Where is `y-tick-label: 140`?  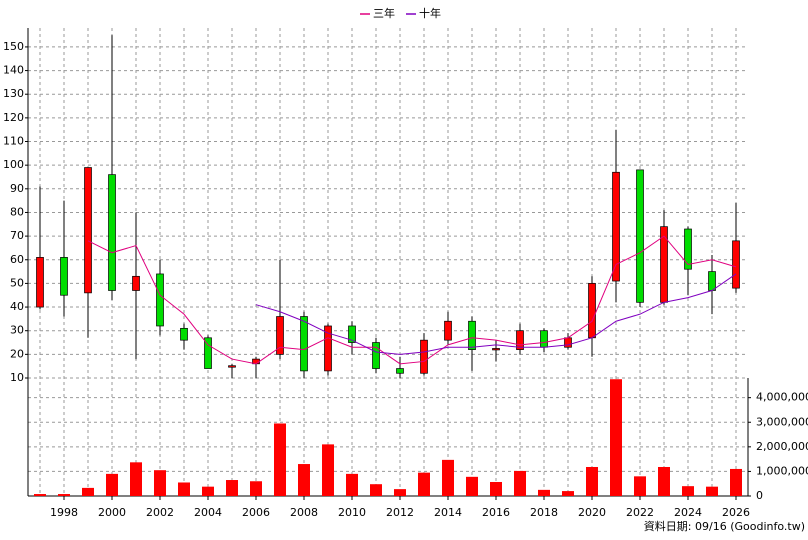
y-tick-label: 140 is located at coordinates (13, 70).